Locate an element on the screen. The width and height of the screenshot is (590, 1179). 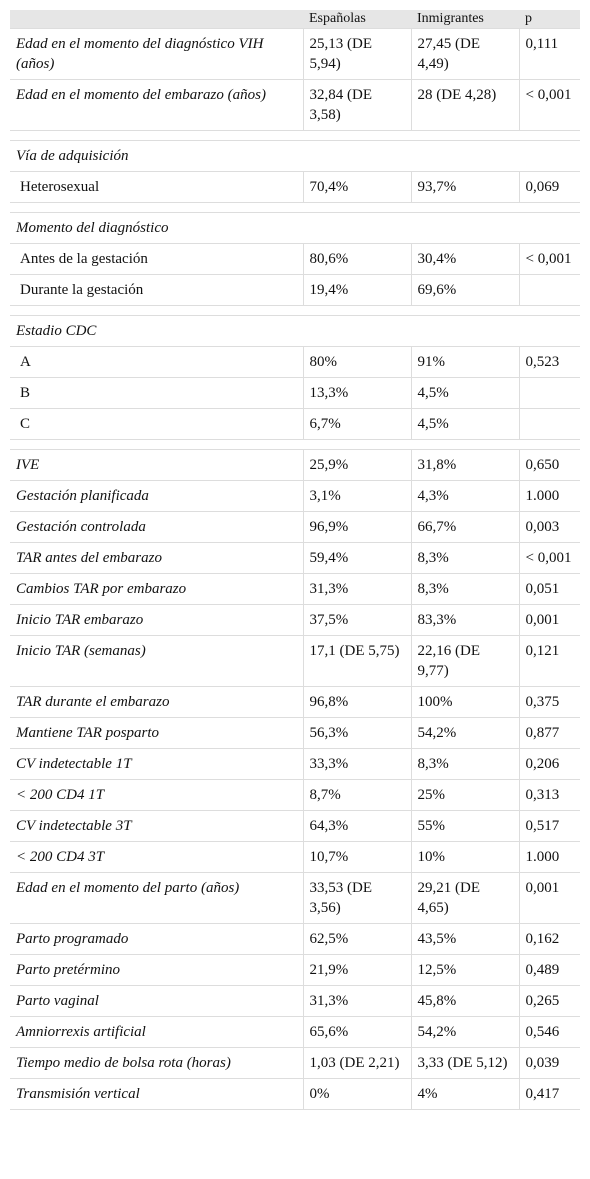
table-cell: 0,650 is located at coordinates (549, 465).